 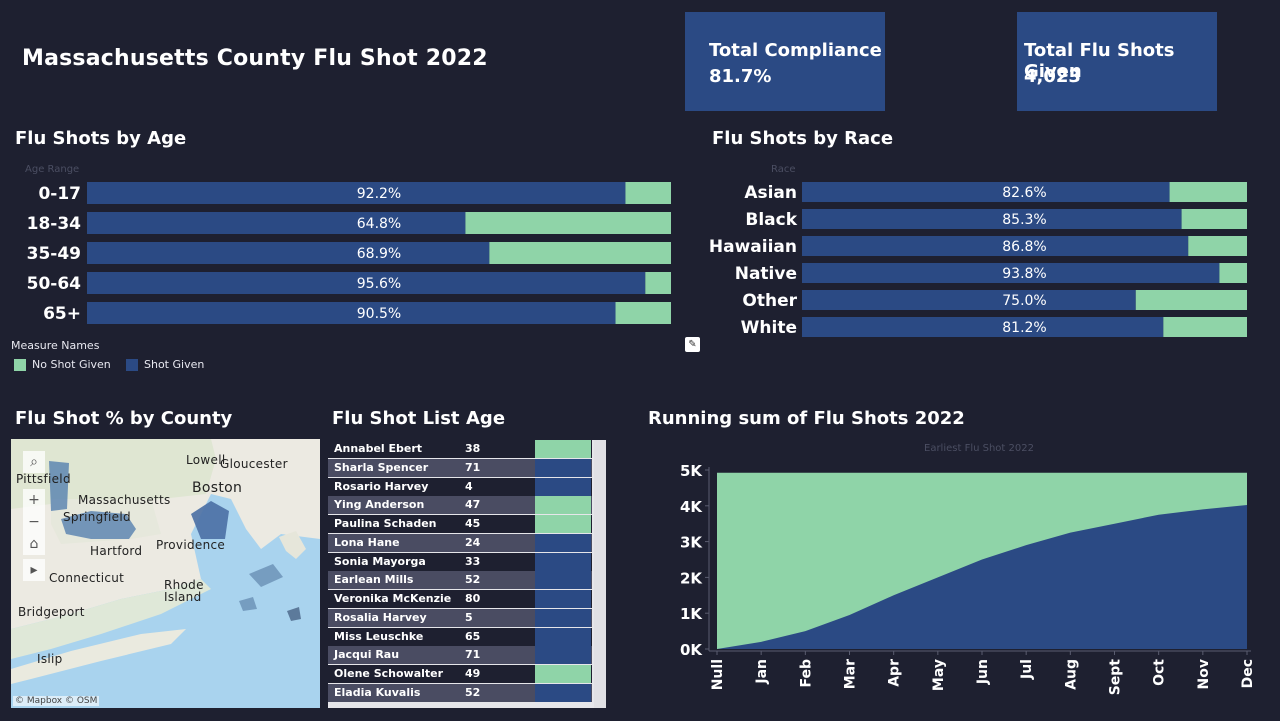 What do you see at coordinates (771, 220) in the screenshot?
I see `category-label-black: Black` at bounding box center [771, 220].